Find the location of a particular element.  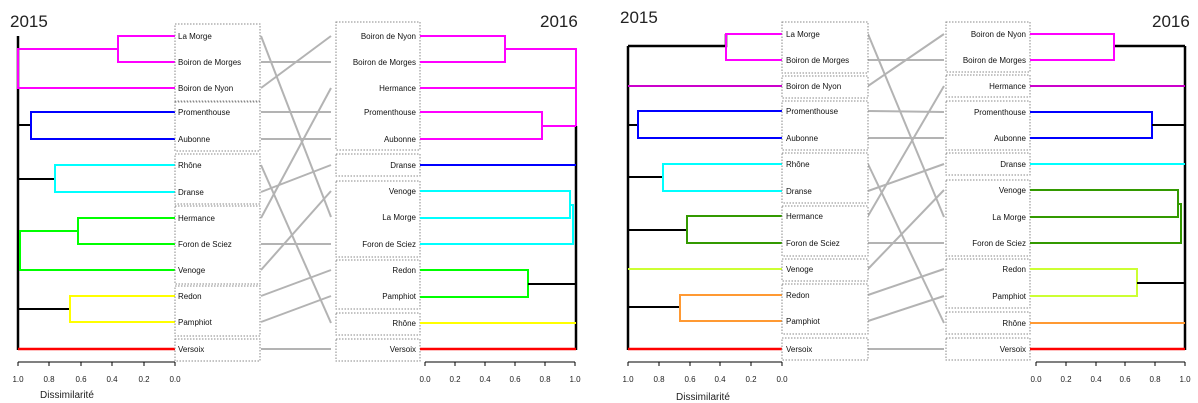

right-cluster-blue is located at coordinates (1091, 125).